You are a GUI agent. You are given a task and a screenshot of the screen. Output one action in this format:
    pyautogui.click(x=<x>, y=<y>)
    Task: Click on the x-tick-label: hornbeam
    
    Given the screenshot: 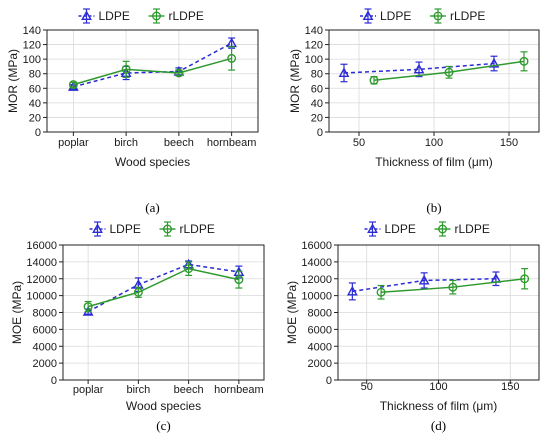 What is the action you would take?
    pyautogui.click(x=232, y=143)
    